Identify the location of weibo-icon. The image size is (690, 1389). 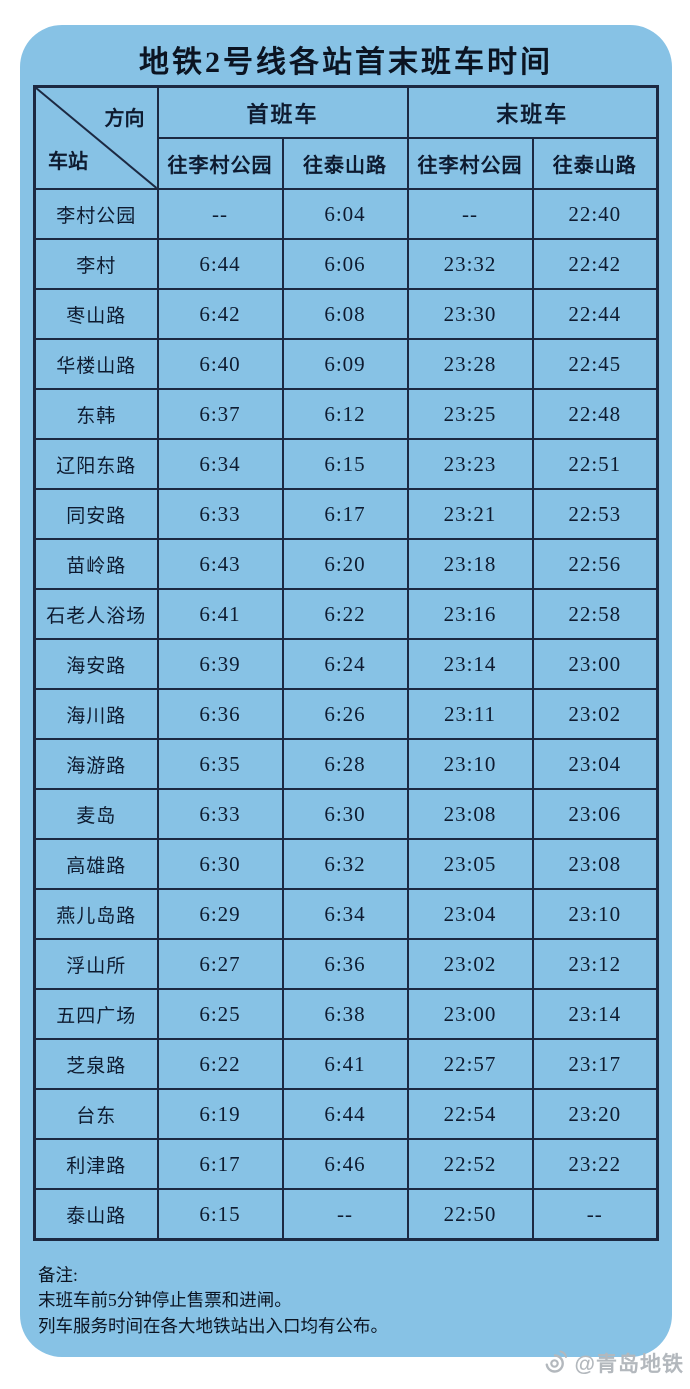
(556, 1361).